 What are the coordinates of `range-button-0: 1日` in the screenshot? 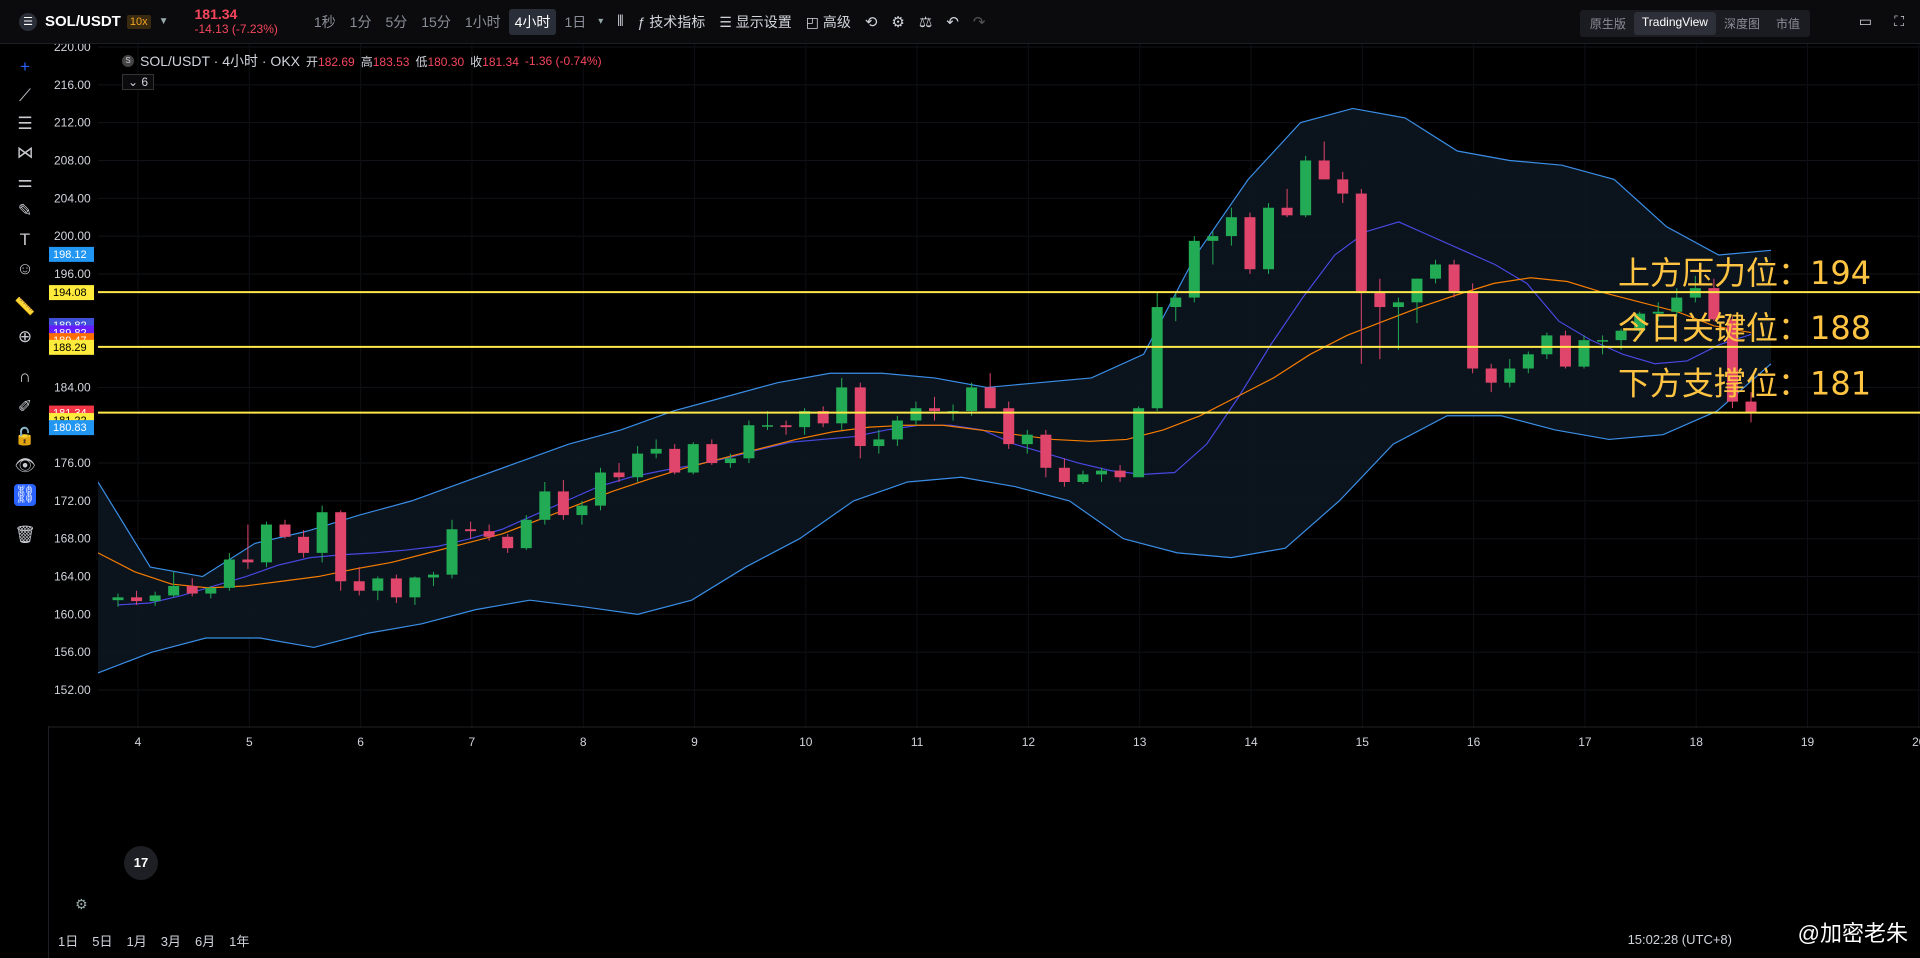 It's located at (68, 941).